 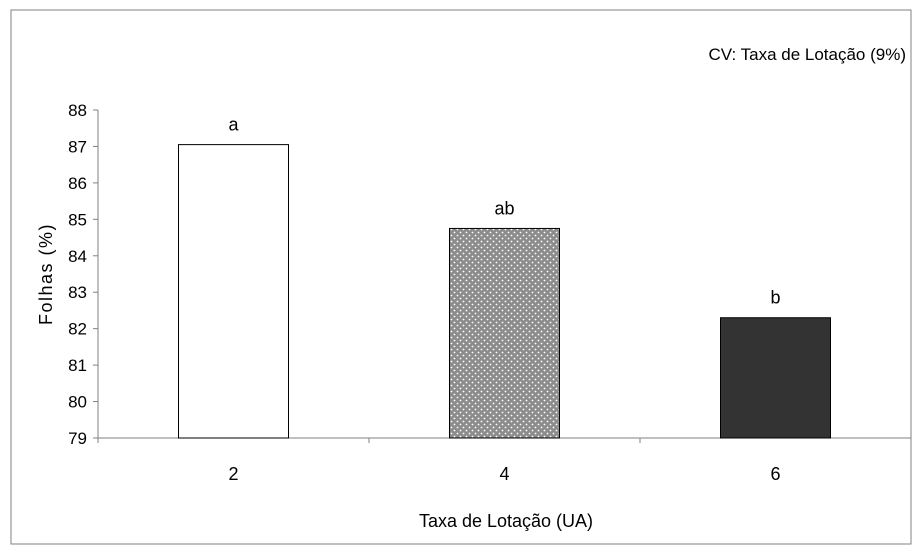 What do you see at coordinates (77, 292) in the screenshot?
I see `y-tick-label: 83` at bounding box center [77, 292].